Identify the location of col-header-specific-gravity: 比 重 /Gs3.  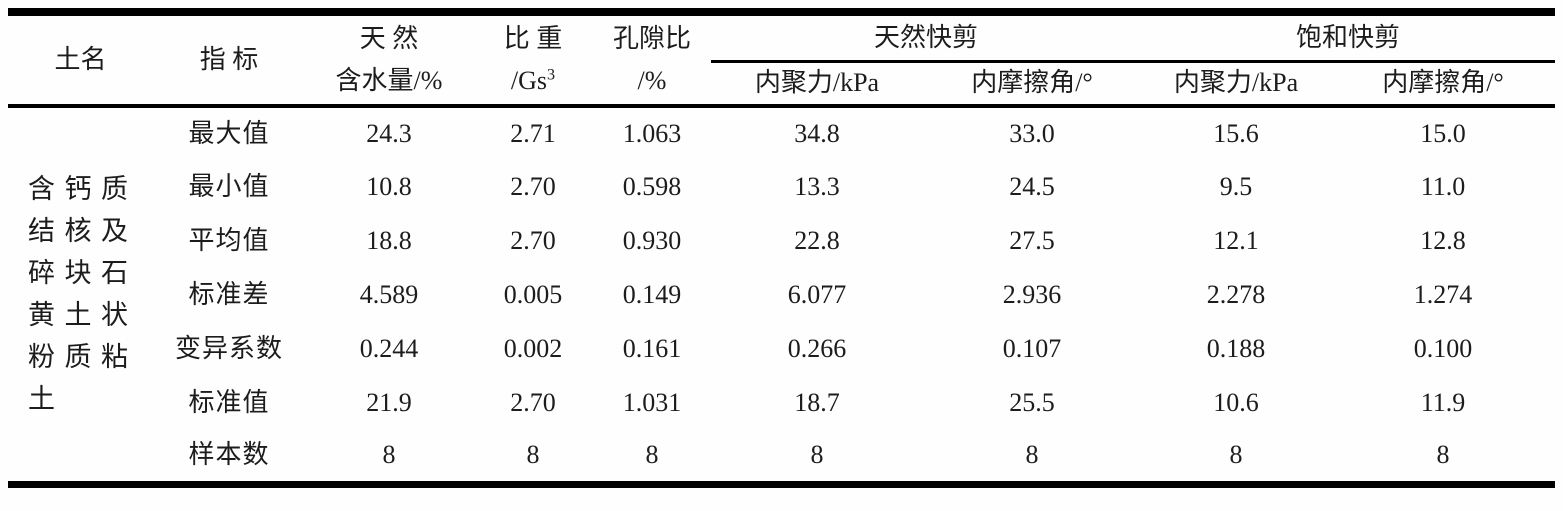
(533, 60).